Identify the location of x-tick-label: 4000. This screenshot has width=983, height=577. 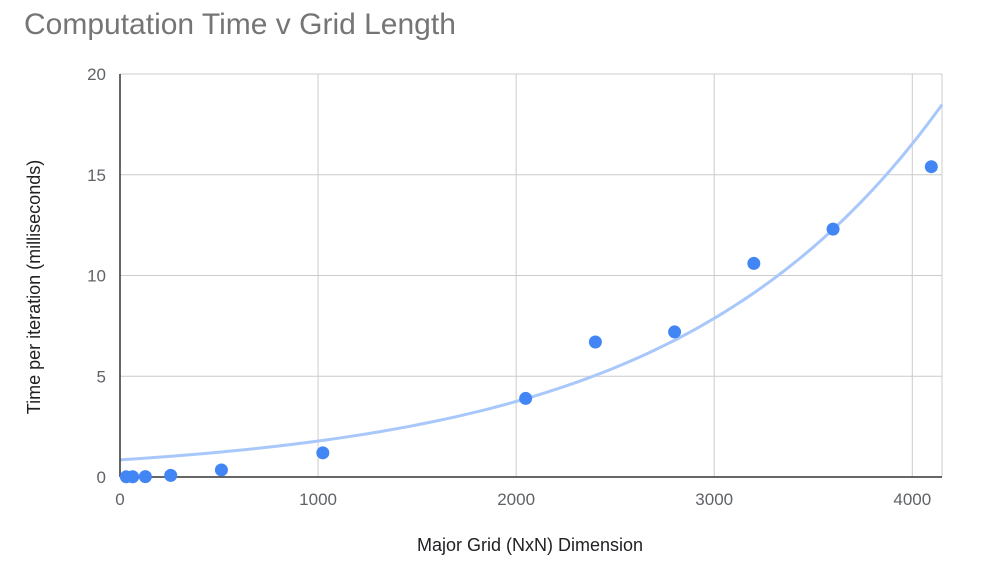
(912, 499).